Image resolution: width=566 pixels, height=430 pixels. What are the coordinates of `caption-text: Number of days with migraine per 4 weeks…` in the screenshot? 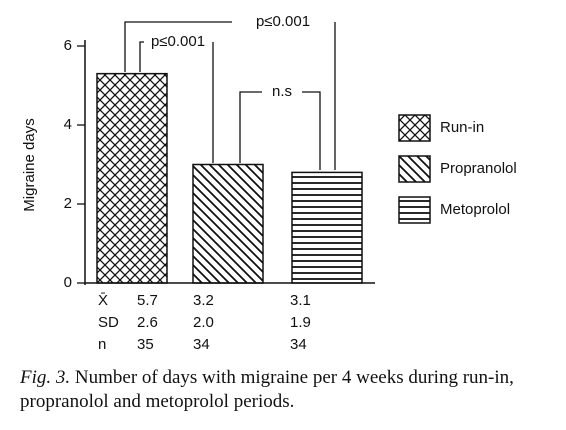 It's located at (267, 389).